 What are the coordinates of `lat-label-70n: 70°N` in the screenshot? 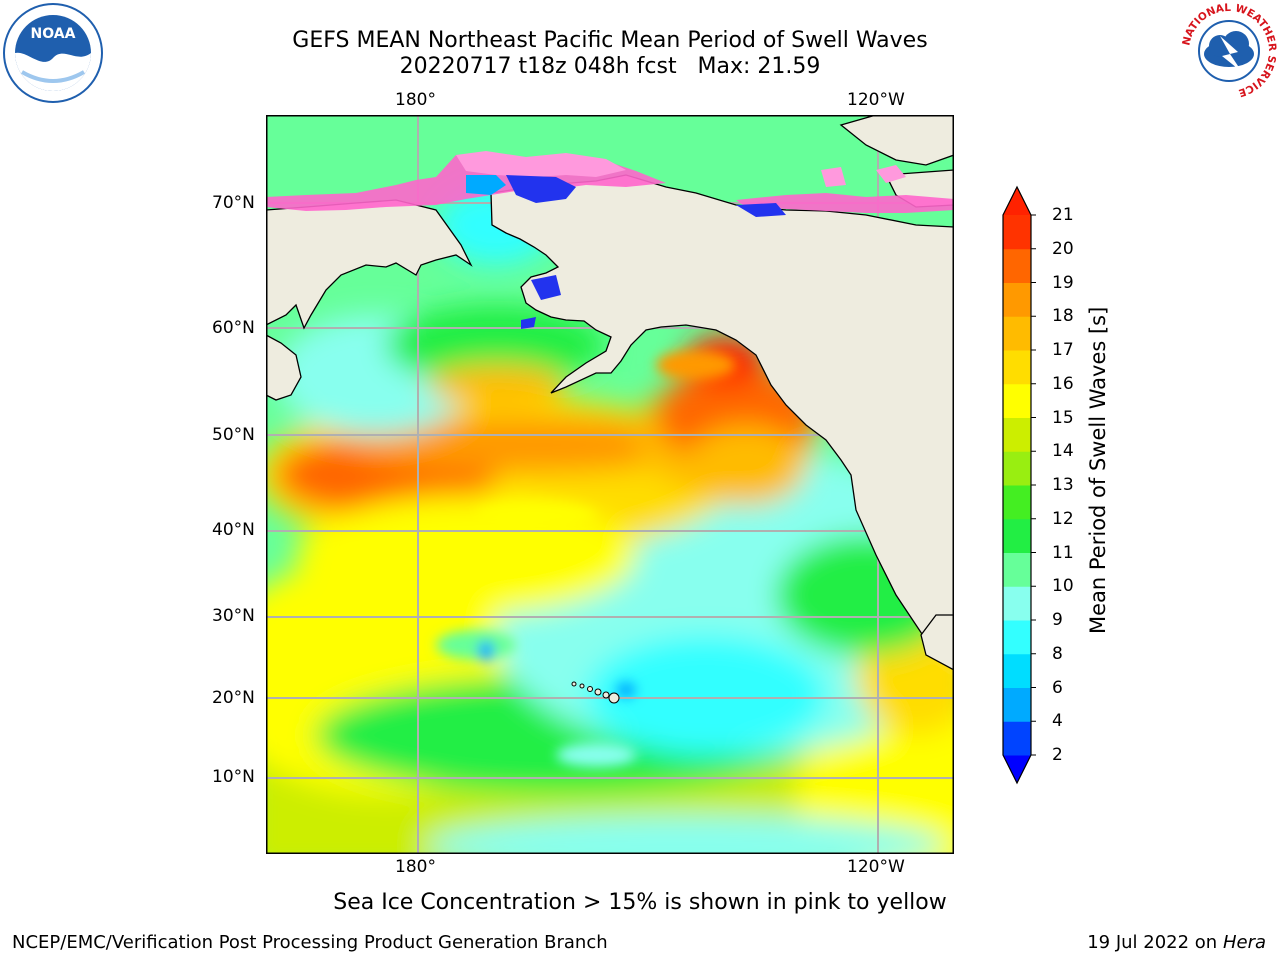 It's located at (233, 203).